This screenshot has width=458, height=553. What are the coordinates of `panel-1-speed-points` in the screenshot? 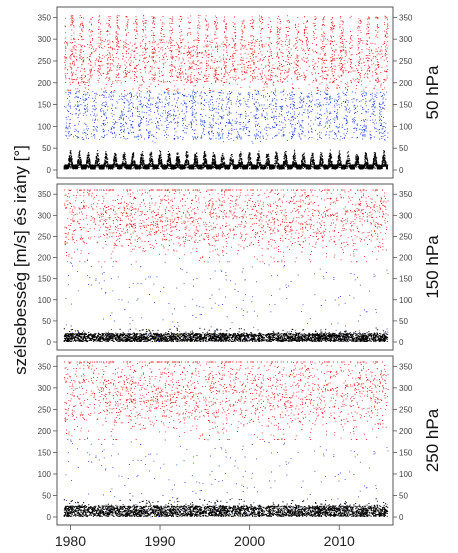 It's located at (226, 159).